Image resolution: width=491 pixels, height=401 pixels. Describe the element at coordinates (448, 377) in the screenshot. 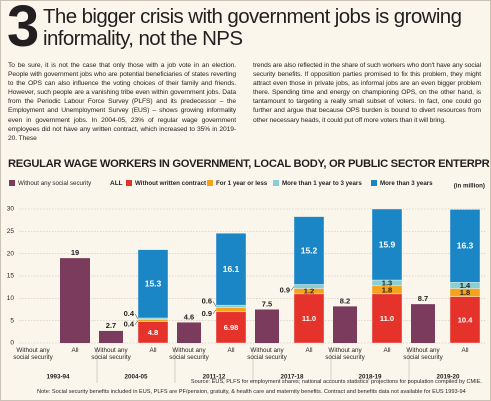

I see `x-tick-label: 2019-20` at that location.